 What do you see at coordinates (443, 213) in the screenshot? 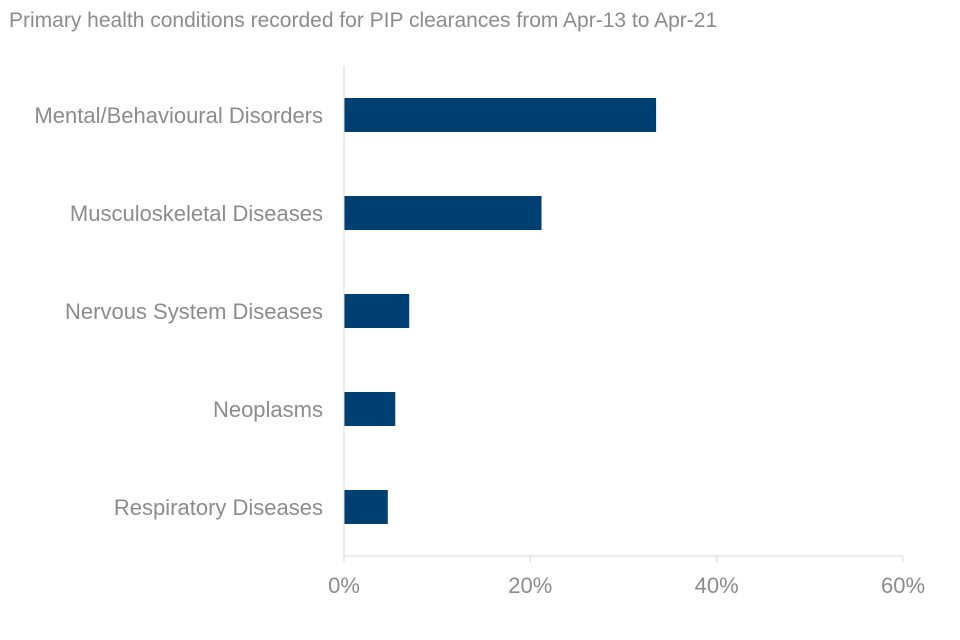
I see `bar-musculoskeletal-diseases` at bounding box center [443, 213].